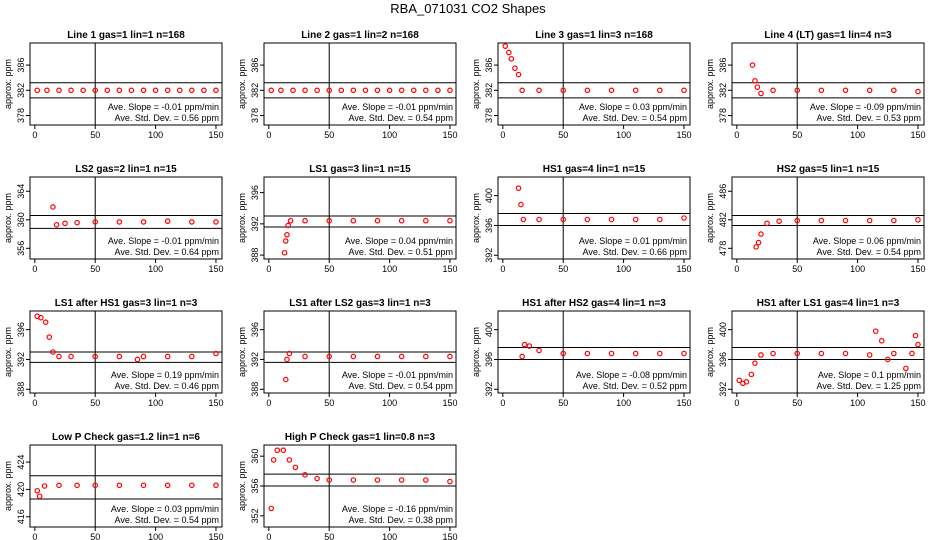 The height and width of the screenshot is (540, 936). I want to click on y-tick-label: 382, so click(489, 90).